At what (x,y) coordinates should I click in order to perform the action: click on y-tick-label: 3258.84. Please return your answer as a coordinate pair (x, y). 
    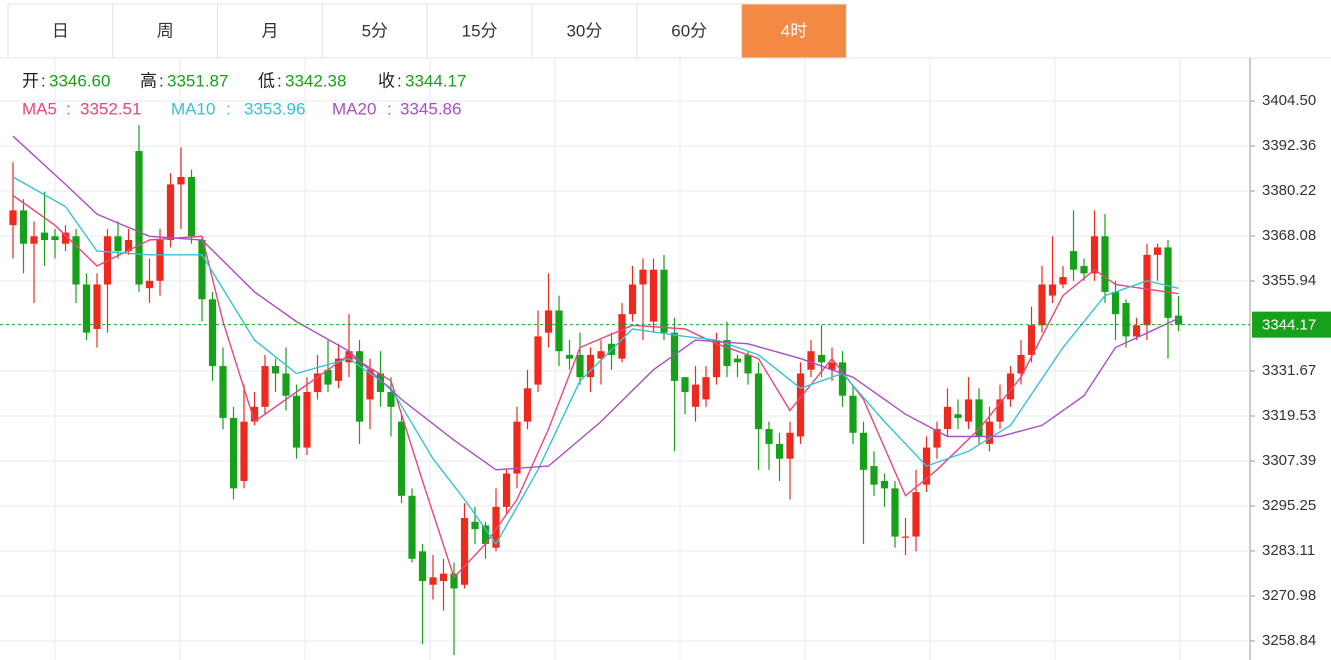
    Looking at the image, I should click on (1289, 640).